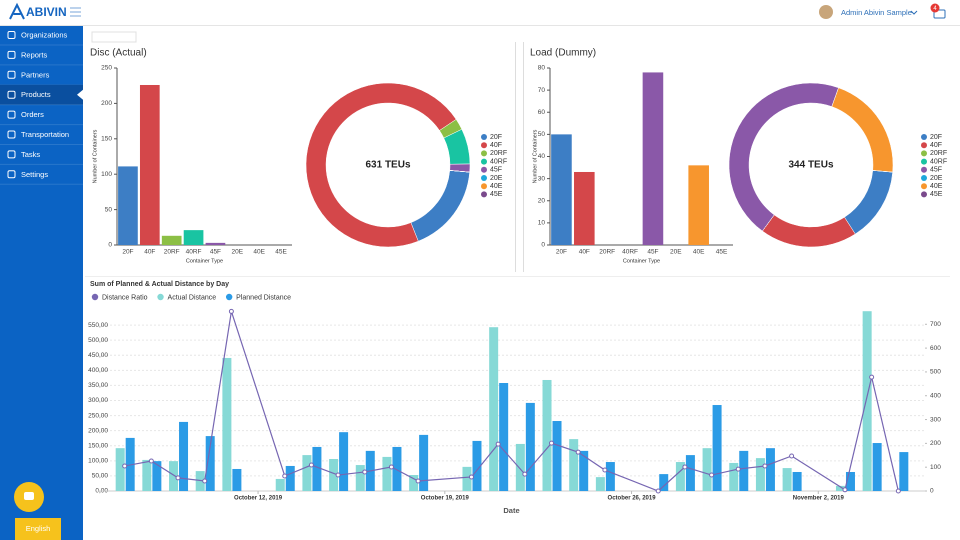 This screenshot has width=960, height=540. I want to click on x-axis-label: Date, so click(511, 510).